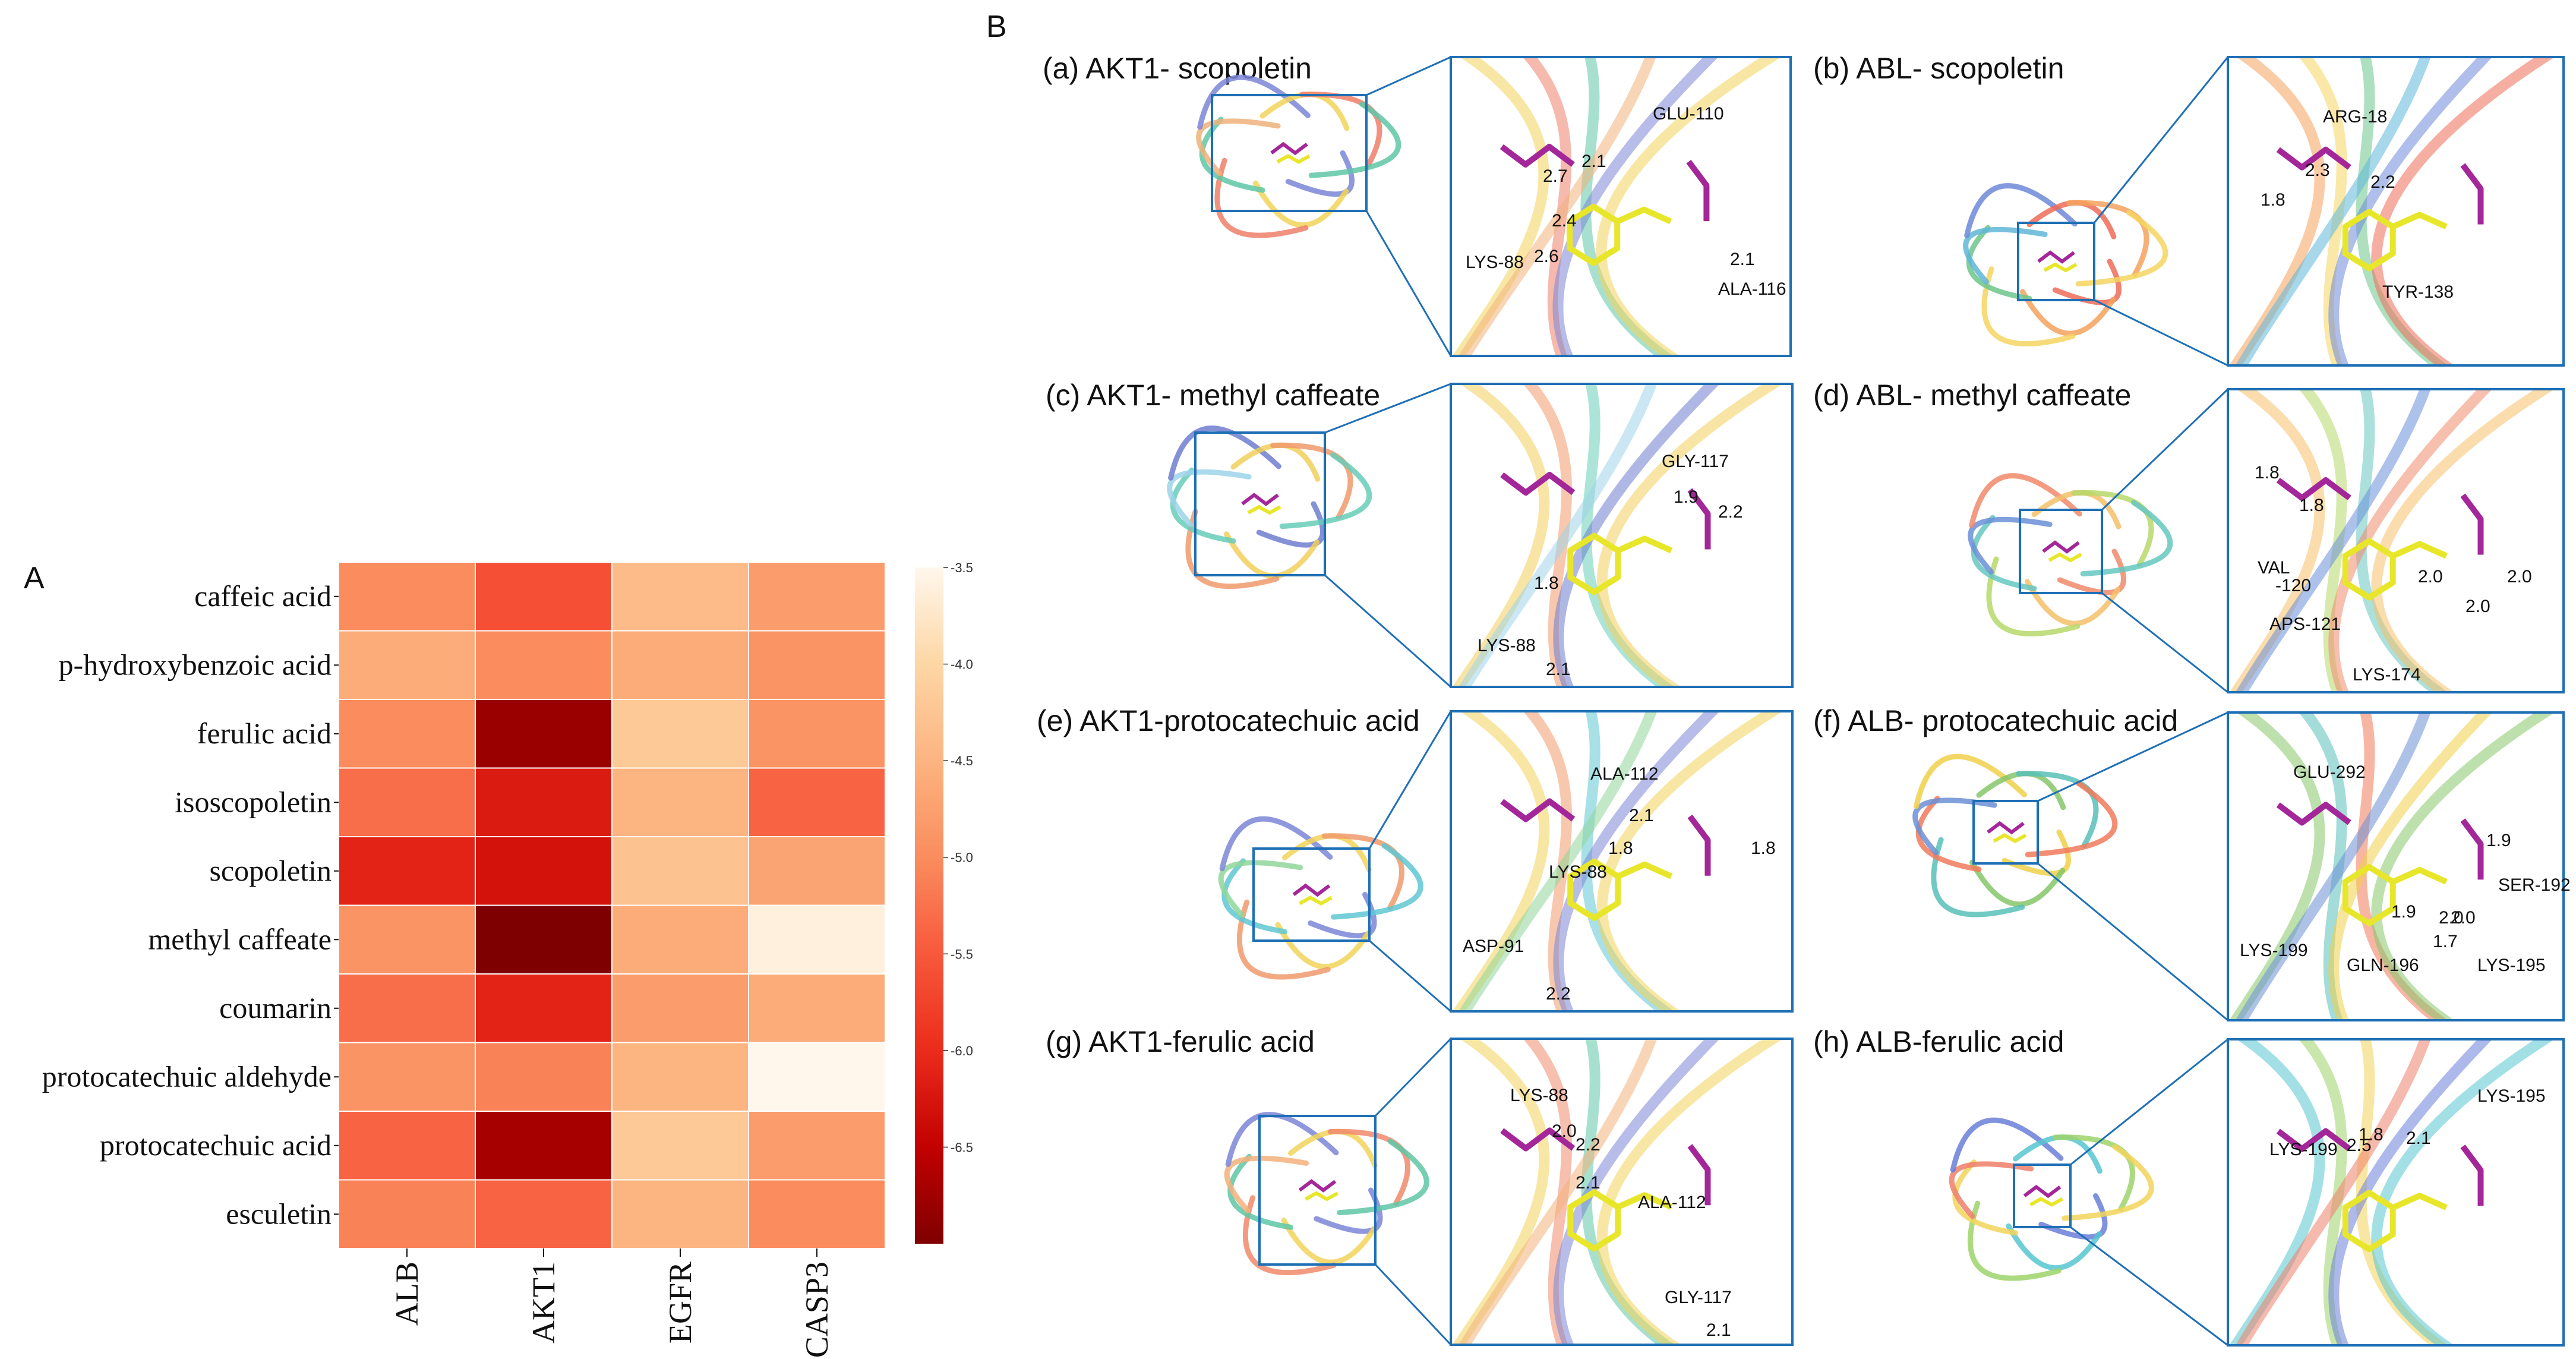  Describe the element at coordinates (817, 1310) in the screenshot. I see `column-label: CASP3` at that location.